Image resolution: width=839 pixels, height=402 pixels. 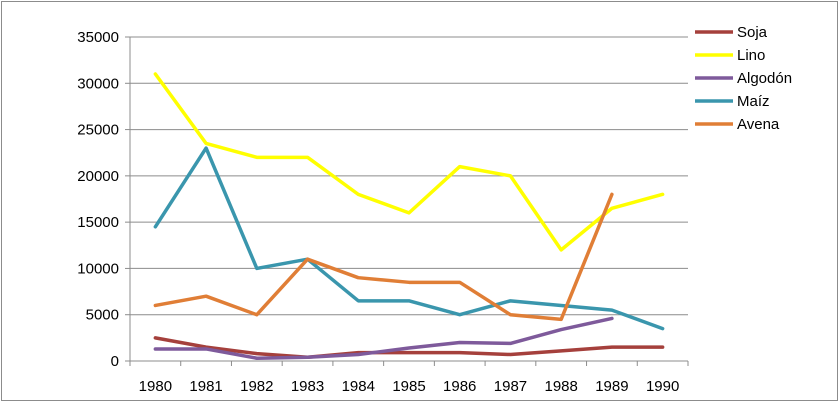 What do you see at coordinates (155, 386) in the screenshot?
I see `x-tick-label: 1980` at bounding box center [155, 386].